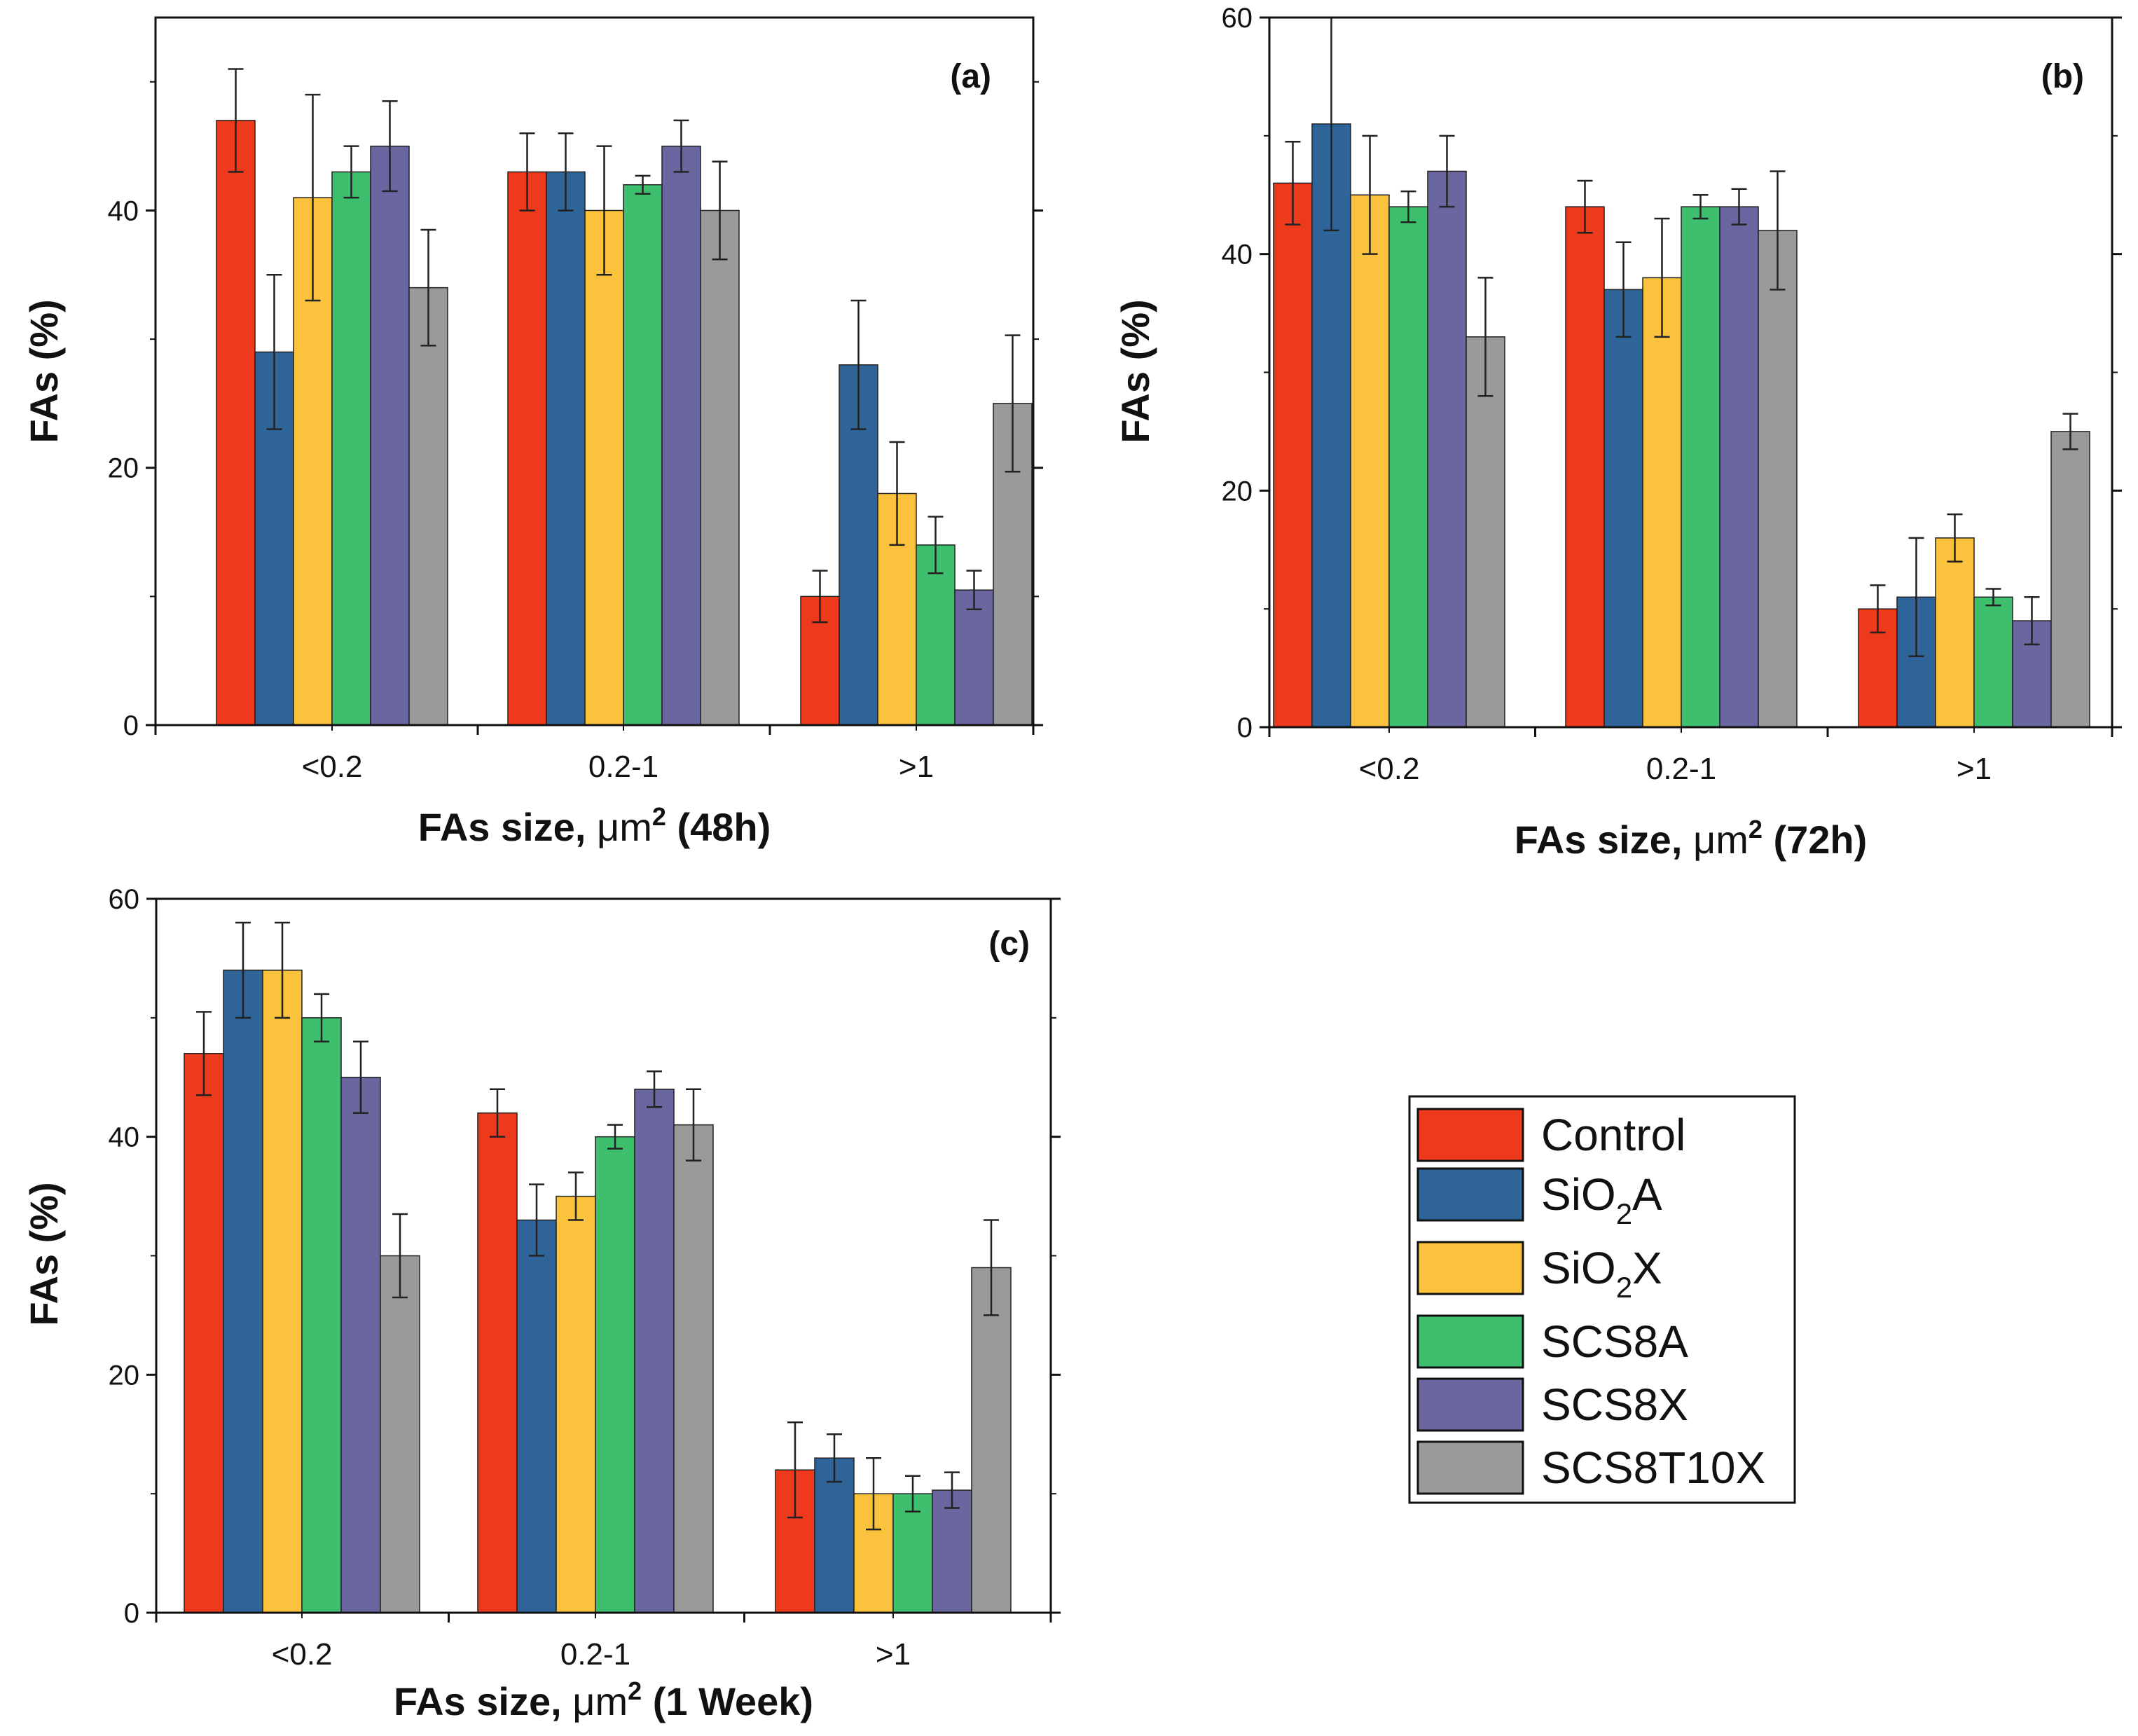 Image resolution: width=2138 pixels, height=1736 pixels. Describe the element at coordinates (1993, 662) in the screenshot. I see `bar-SCS8A->1` at that location.